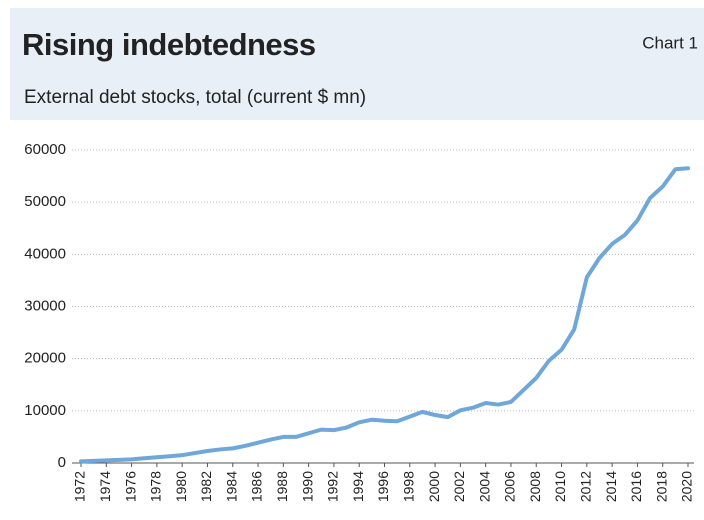 This screenshot has height=520, width=704. Describe the element at coordinates (45, 253) in the screenshot. I see `y-tick-label: 40000` at that location.